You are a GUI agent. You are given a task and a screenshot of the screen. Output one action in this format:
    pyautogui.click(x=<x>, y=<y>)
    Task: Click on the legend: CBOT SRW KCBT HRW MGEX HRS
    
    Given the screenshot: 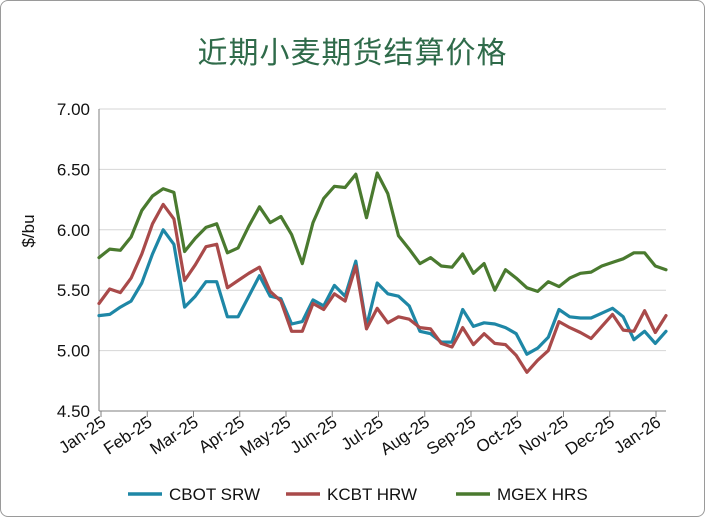 What is the action you would take?
    pyautogui.click(x=358, y=494)
    